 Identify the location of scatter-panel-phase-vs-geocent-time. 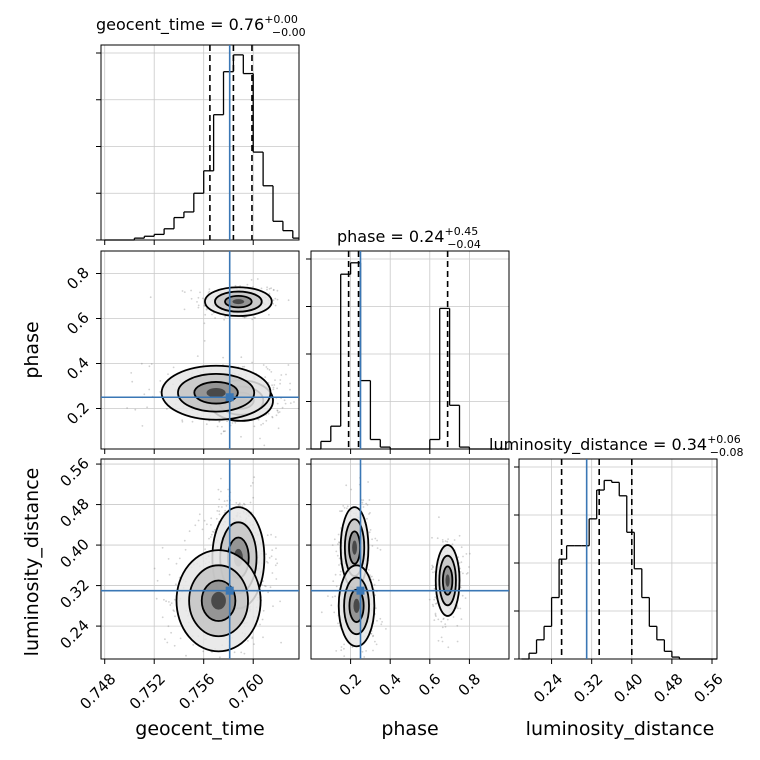
(198, 352).